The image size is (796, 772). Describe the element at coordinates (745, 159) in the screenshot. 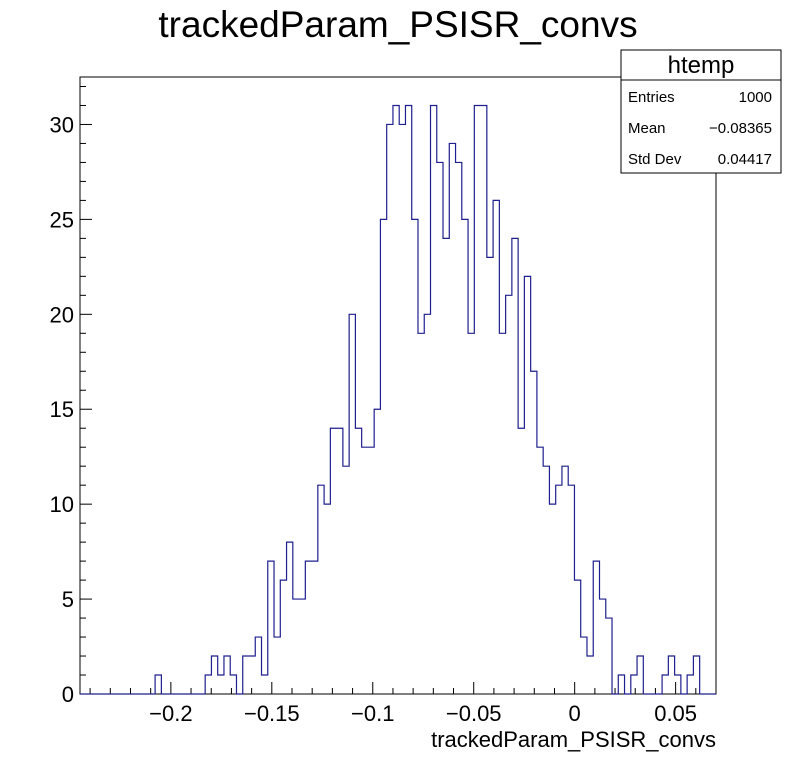

I see `stats-stddev-value: 0.04417` at that location.